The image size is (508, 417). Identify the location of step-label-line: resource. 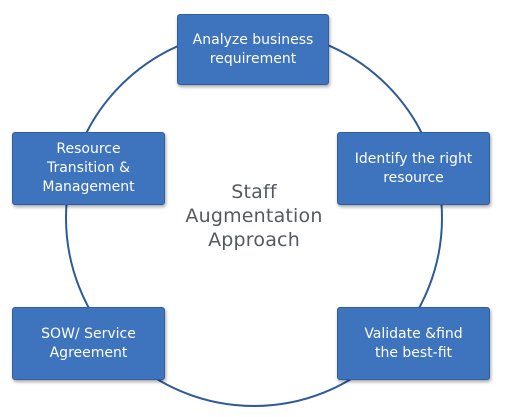
(413, 177).